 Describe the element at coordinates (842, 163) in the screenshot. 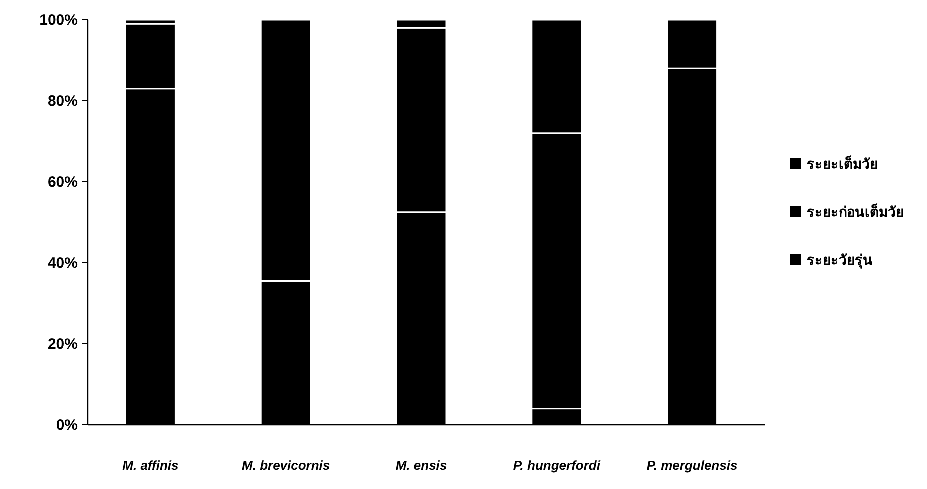

I see `legend-label: ระยะเต็มวัย` at that location.